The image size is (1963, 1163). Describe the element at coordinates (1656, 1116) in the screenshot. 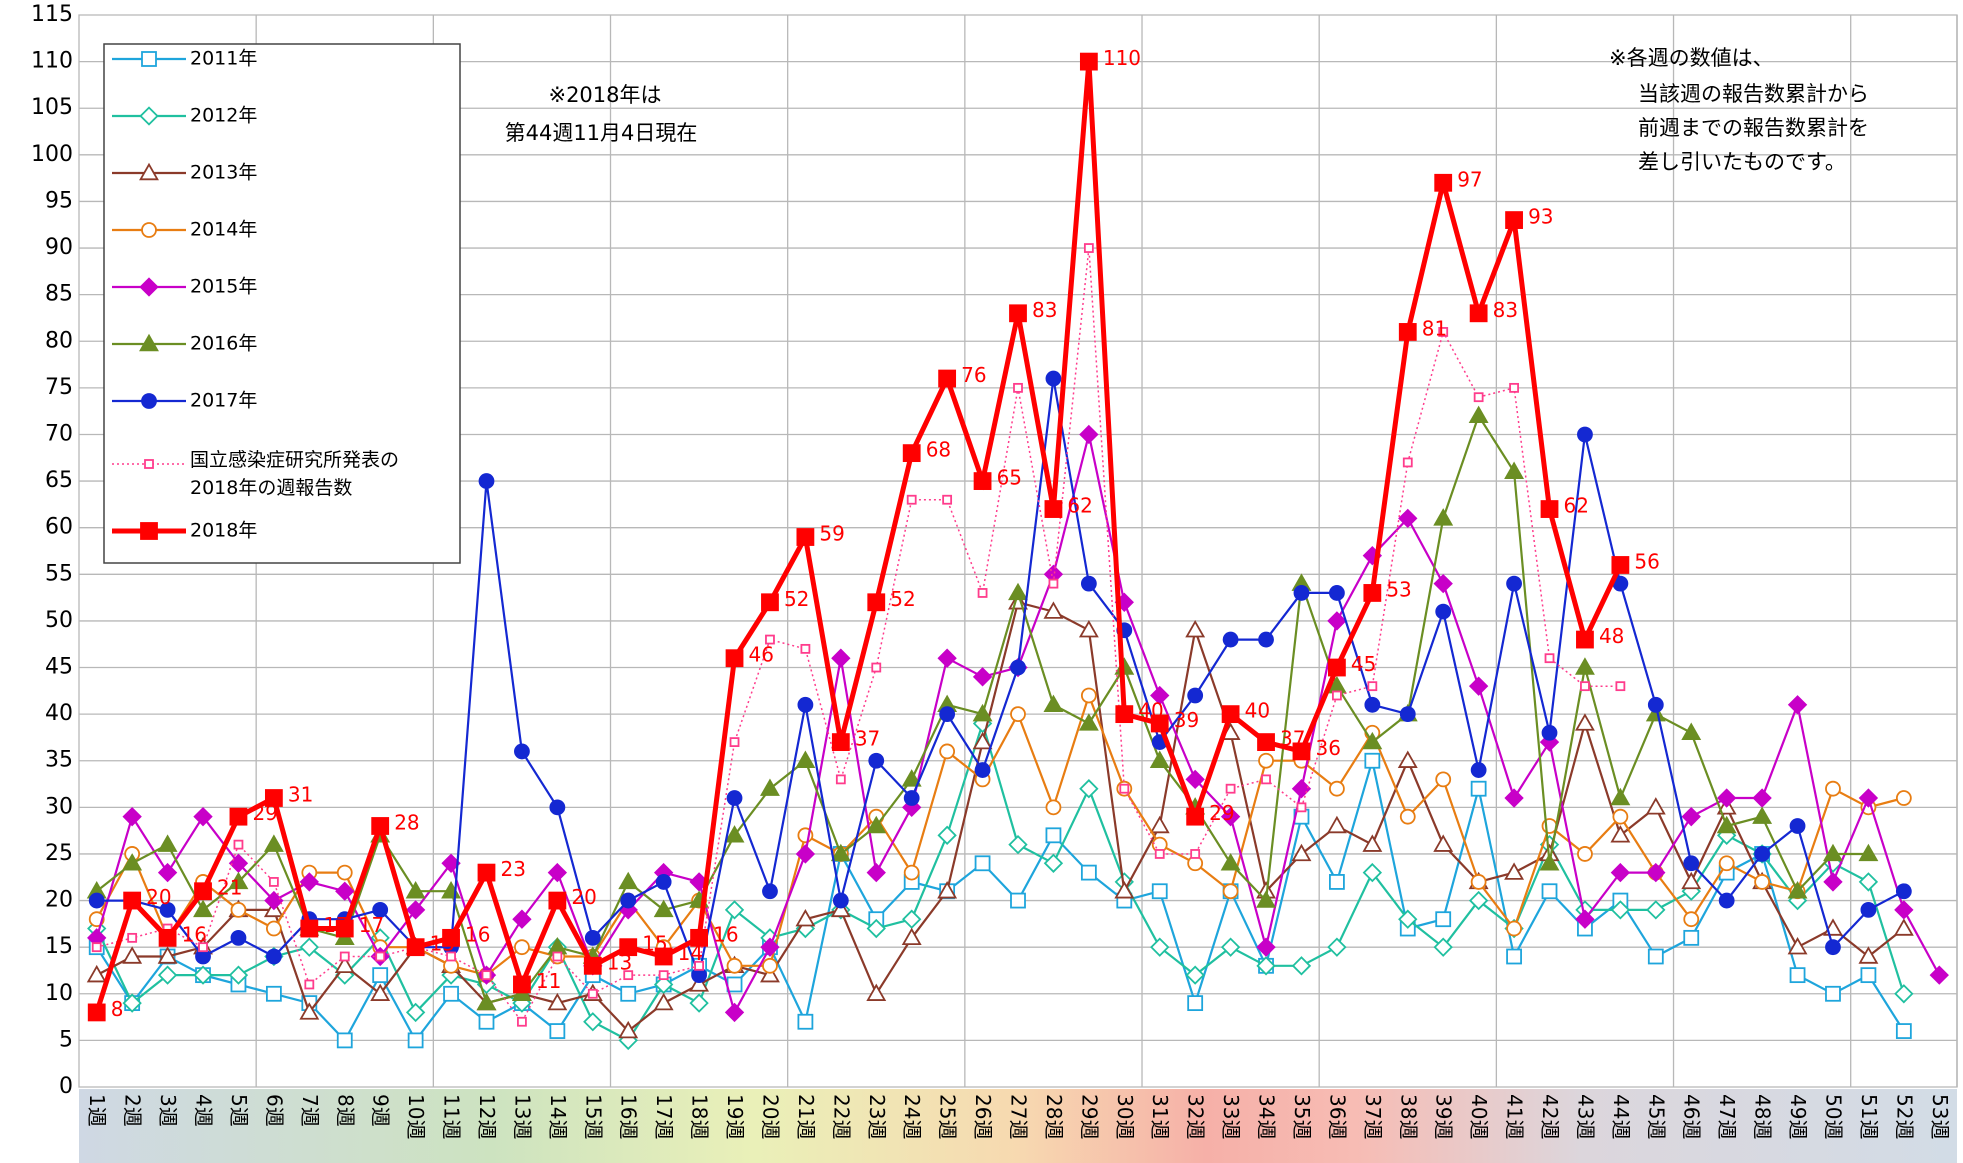

I see `x-tick-label: 45週` at that location.